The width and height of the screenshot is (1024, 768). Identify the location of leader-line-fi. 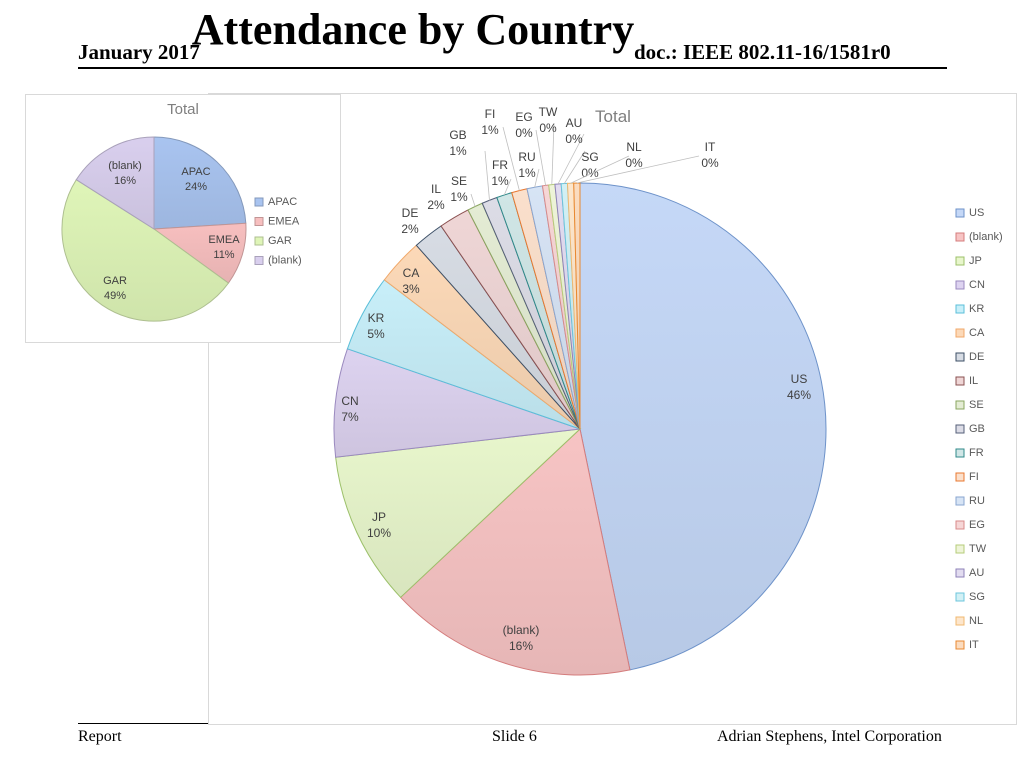
(511, 158).